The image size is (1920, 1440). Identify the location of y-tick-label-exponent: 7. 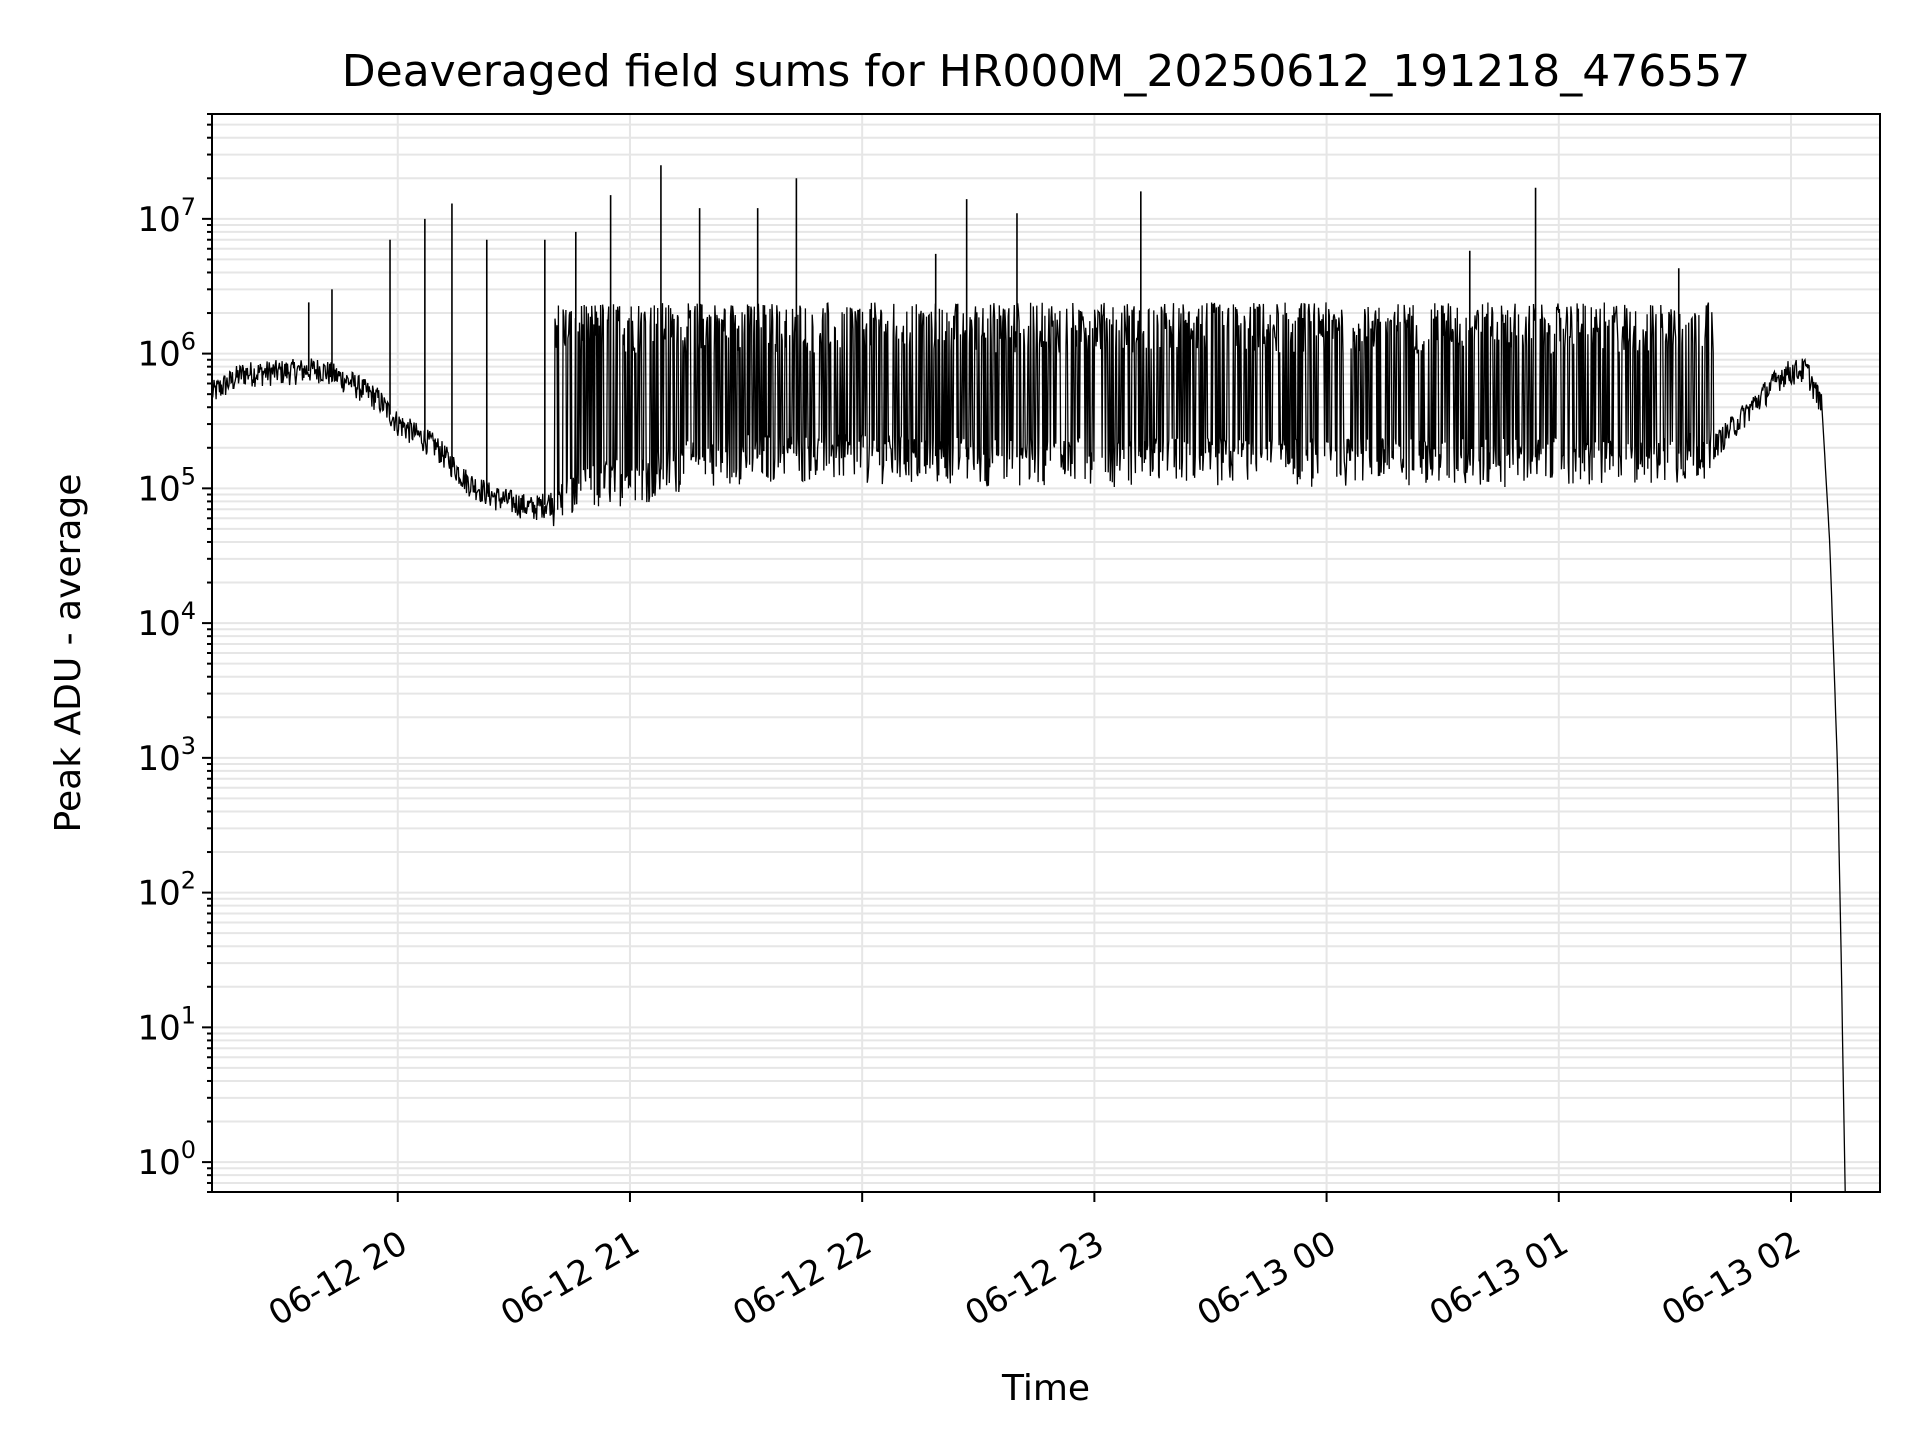
(188, 207).